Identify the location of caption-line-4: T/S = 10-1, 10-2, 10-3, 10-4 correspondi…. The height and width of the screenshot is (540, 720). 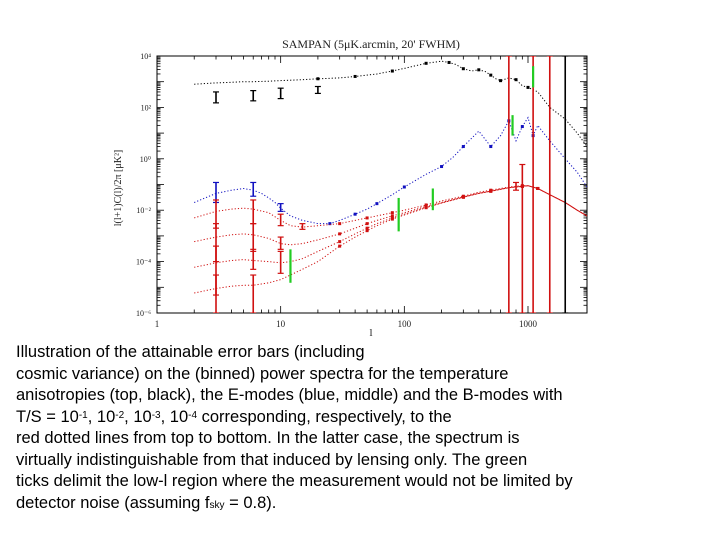
(346, 418).